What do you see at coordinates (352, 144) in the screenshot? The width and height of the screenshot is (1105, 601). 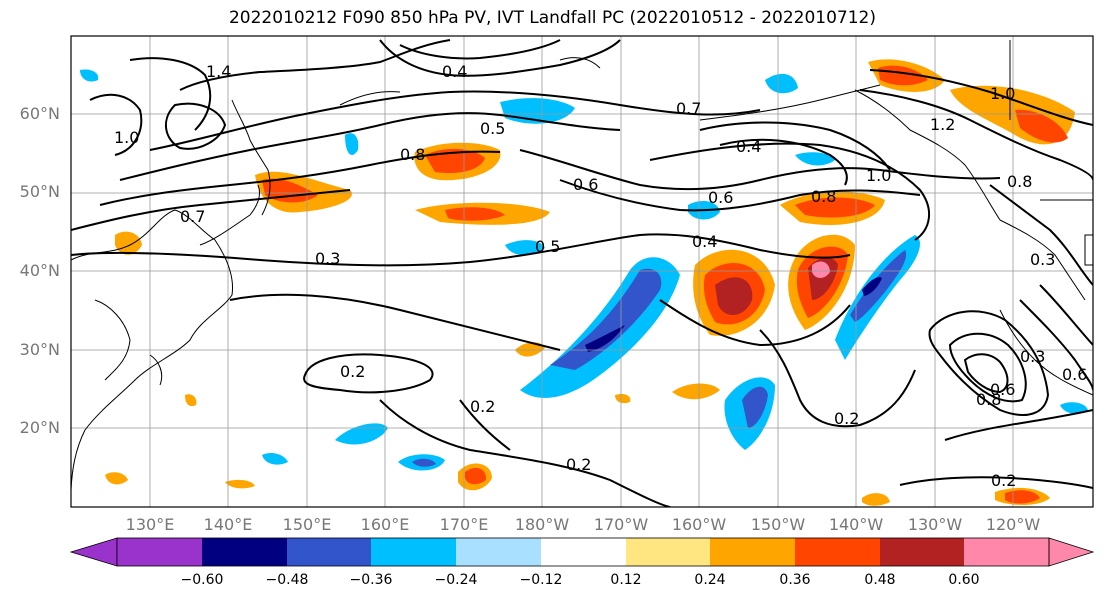 I see `shade-north-blue2` at bounding box center [352, 144].